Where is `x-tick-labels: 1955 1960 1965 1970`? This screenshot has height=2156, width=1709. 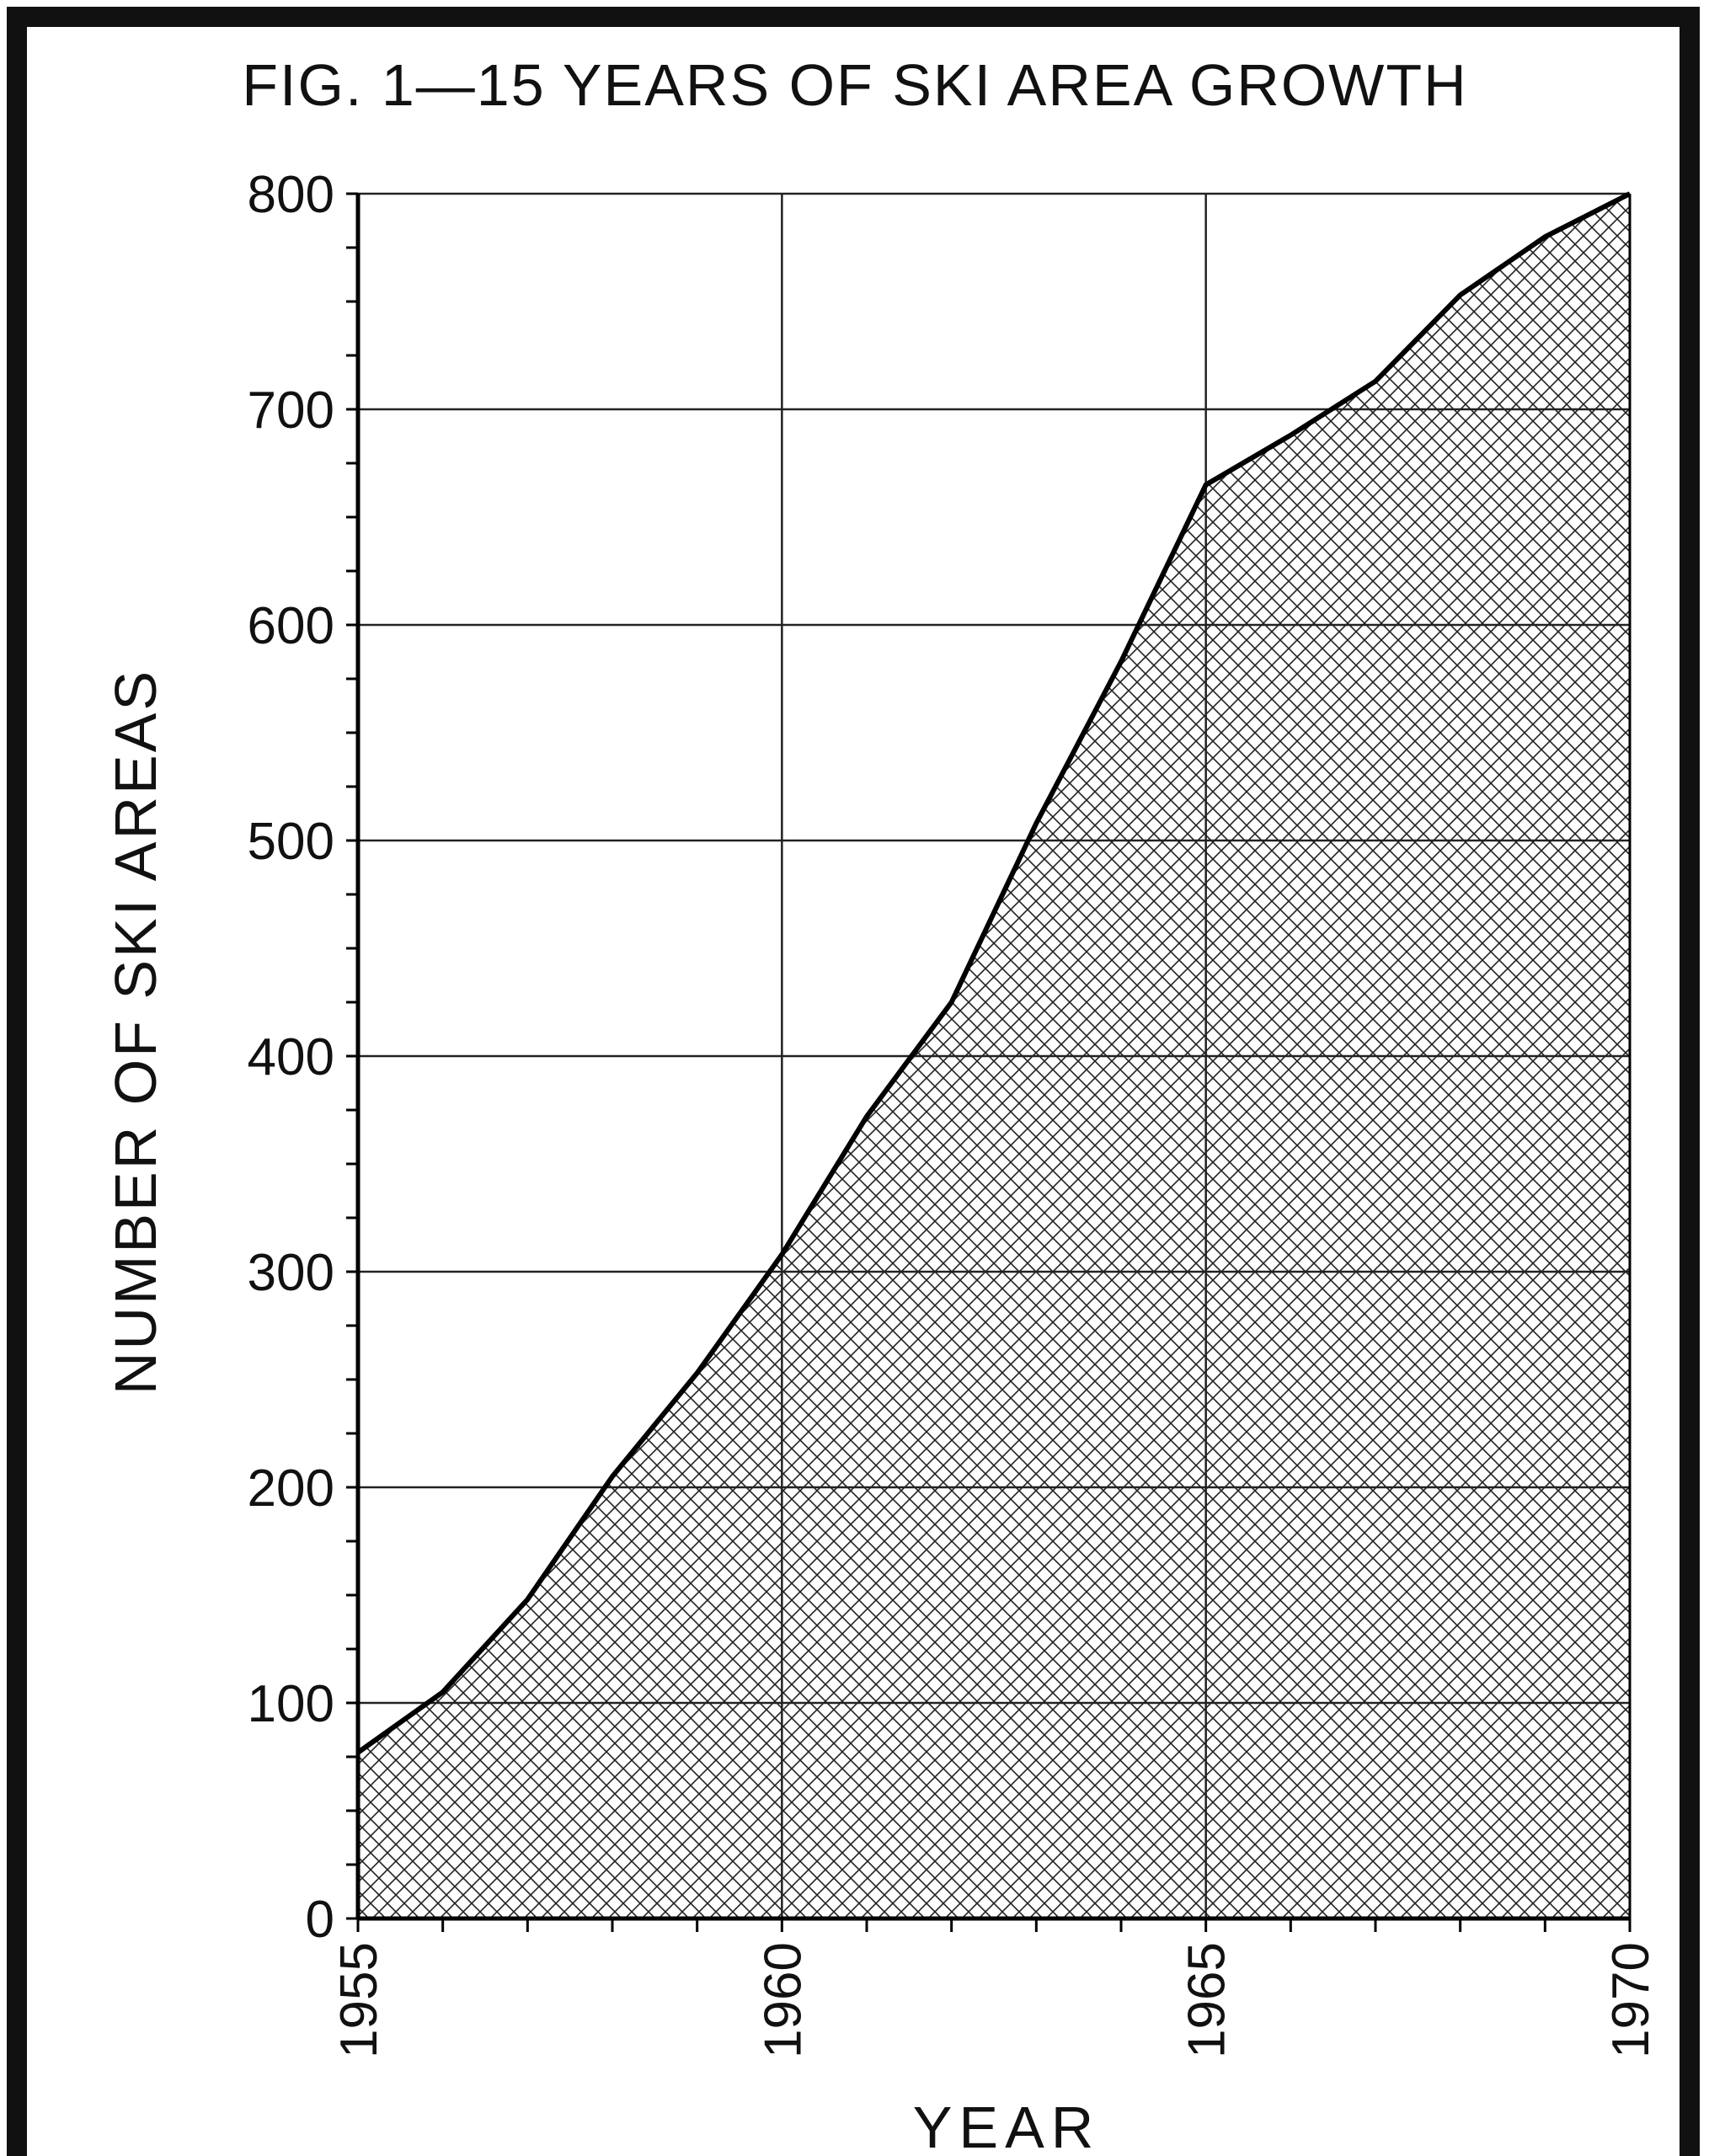 x-tick-labels: 1955 1960 1965 1970 is located at coordinates (995, 2000).